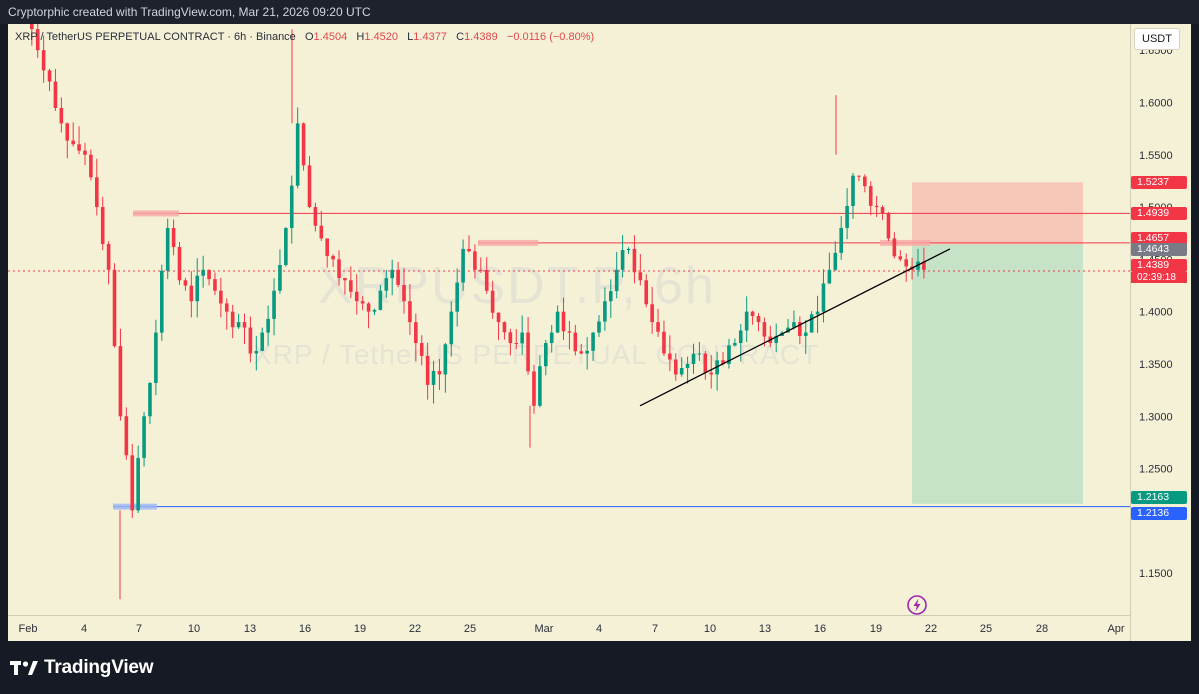  Describe the element at coordinates (655, 629) in the screenshot. I see `time-tick-label: 7` at that location.